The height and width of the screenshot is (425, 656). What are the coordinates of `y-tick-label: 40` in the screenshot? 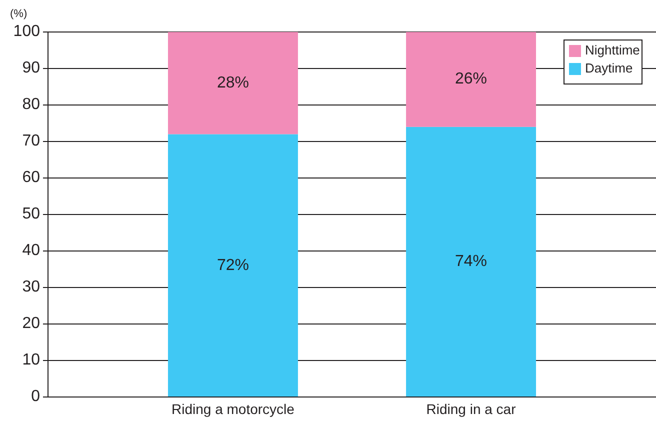 It's located at (31, 251).